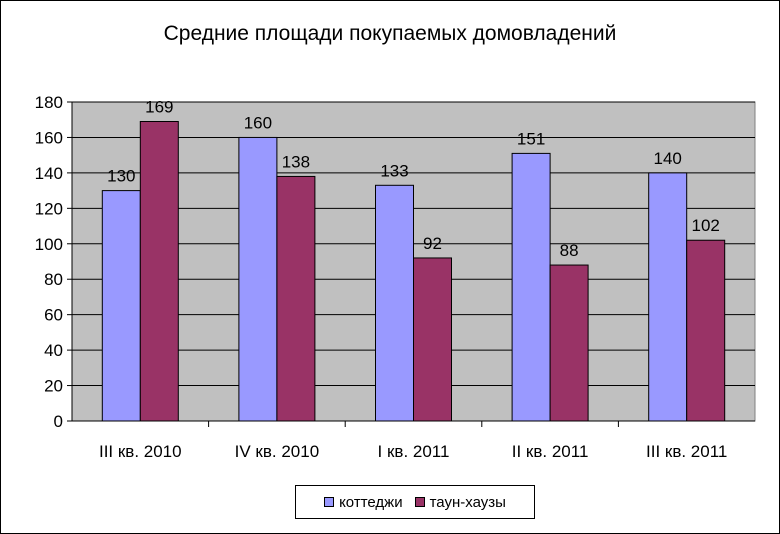 Image resolution: width=780 pixels, height=534 pixels. I want to click on legend-item-cottages: коттеджи, so click(363, 502).